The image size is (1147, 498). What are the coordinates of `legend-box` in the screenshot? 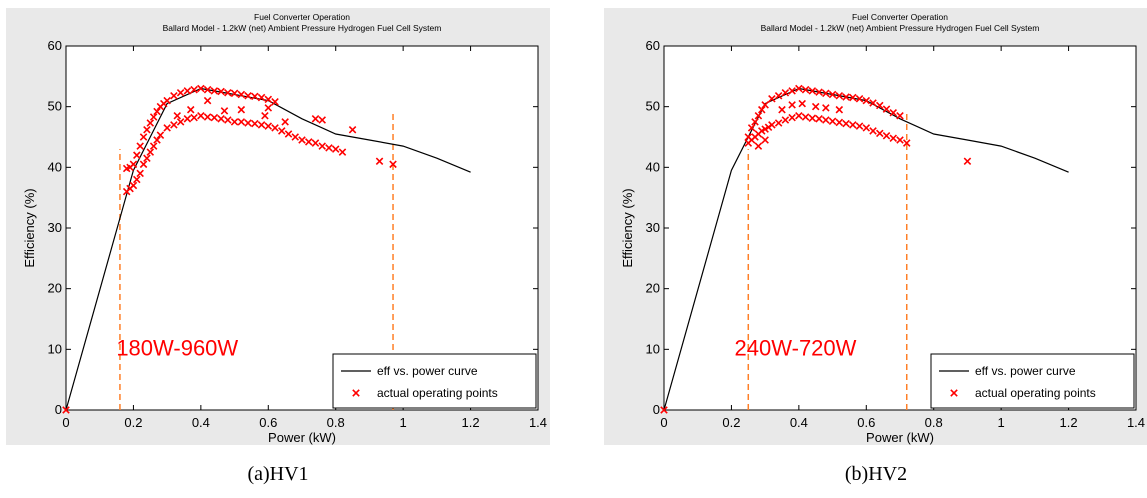 It's located at (434, 381).